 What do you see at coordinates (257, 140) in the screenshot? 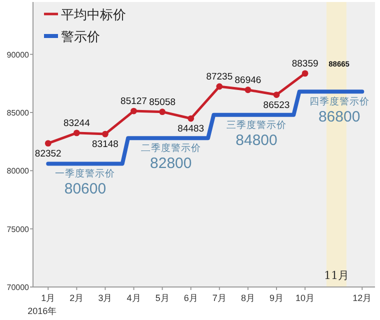
I see `annotation: 84800` at bounding box center [257, 140].